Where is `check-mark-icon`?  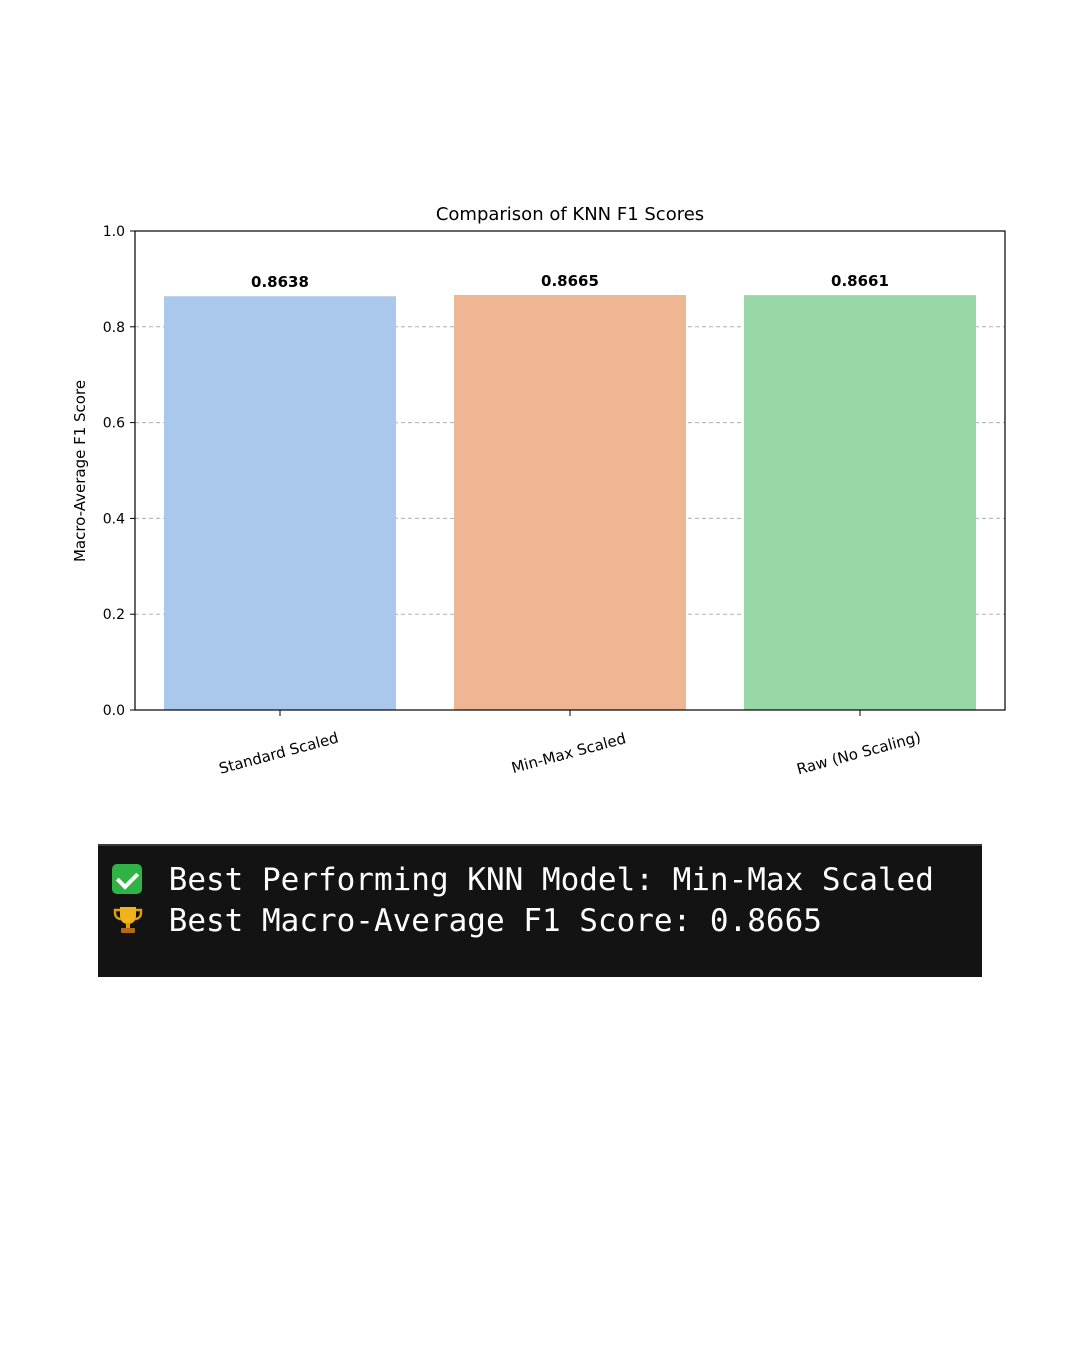 check-mark-icon is located at coordinates (127, 879).